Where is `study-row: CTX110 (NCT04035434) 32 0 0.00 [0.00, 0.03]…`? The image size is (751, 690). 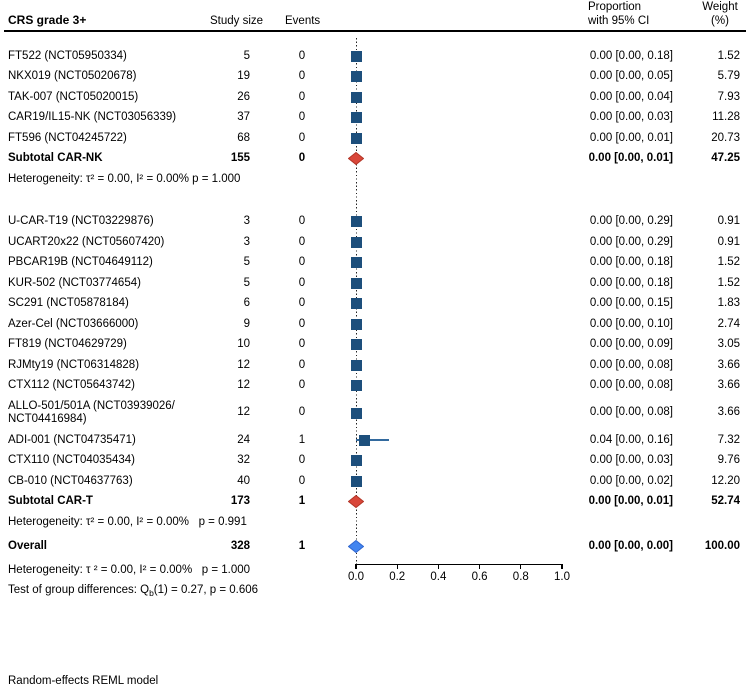 study-row: CTX110 (NCT04035434) 32 0 0.00 [0.00, 0.03]… is located at coordinates (375, 461).